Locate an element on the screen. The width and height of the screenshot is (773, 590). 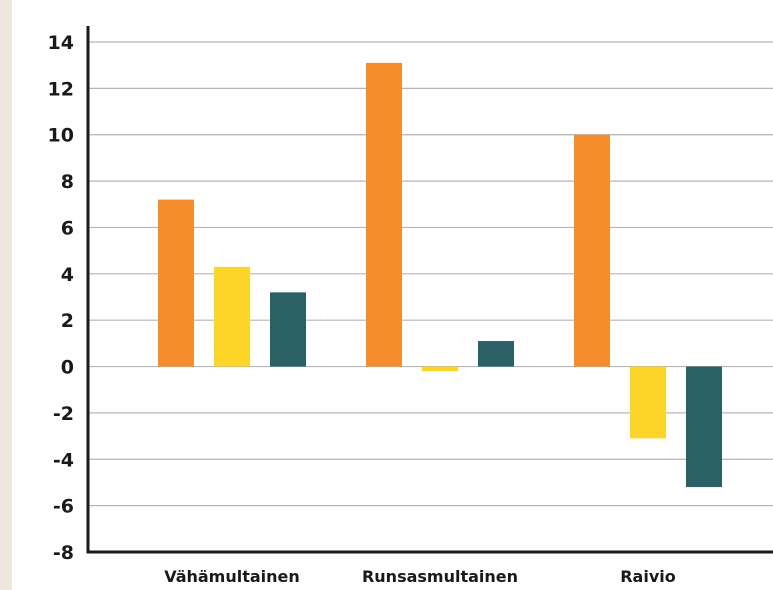
x-category-label: Runsasmultainen is located at coordinates (440, 576).